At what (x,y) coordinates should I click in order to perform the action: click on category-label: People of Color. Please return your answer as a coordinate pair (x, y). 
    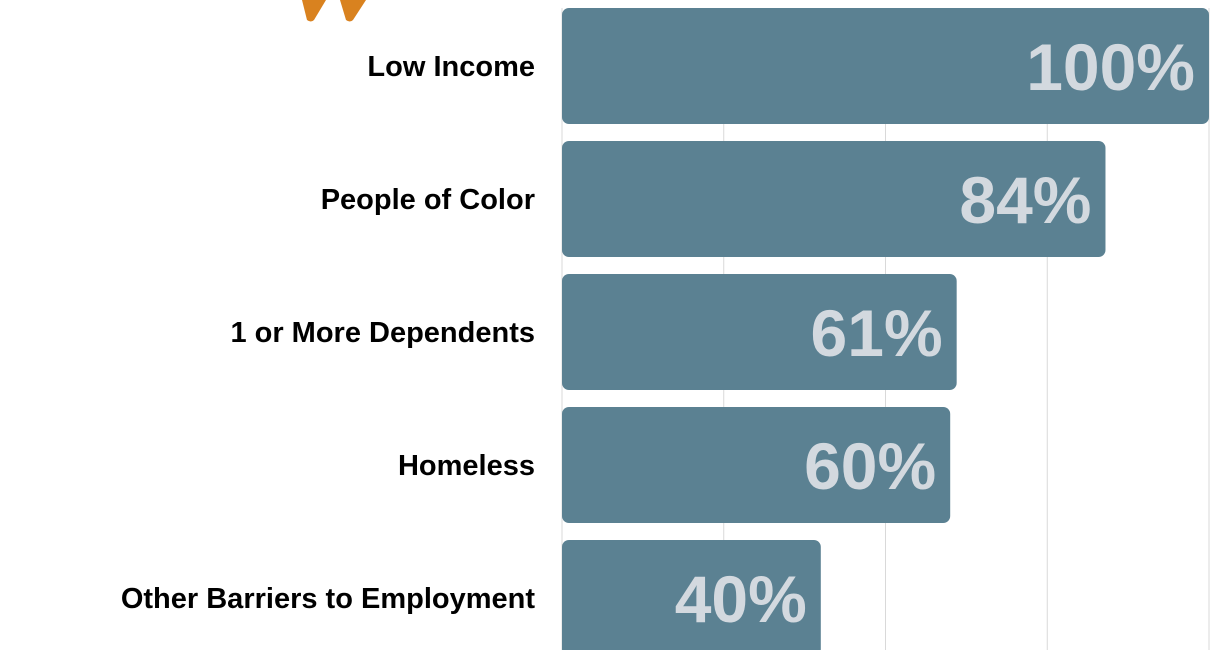
    Looking at the image, I should click on (428, 200).